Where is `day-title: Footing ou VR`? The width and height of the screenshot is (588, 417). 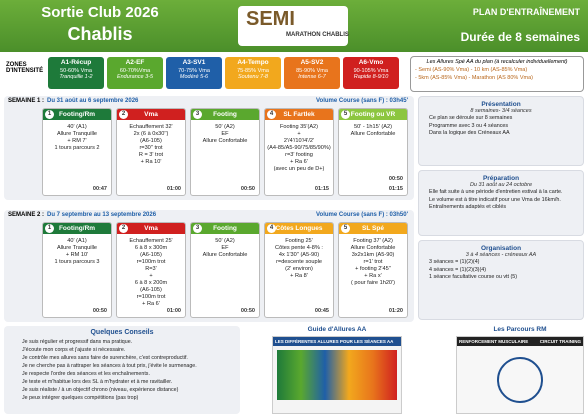
day-title: Footing ou VR is located at coordinates (373, 114).